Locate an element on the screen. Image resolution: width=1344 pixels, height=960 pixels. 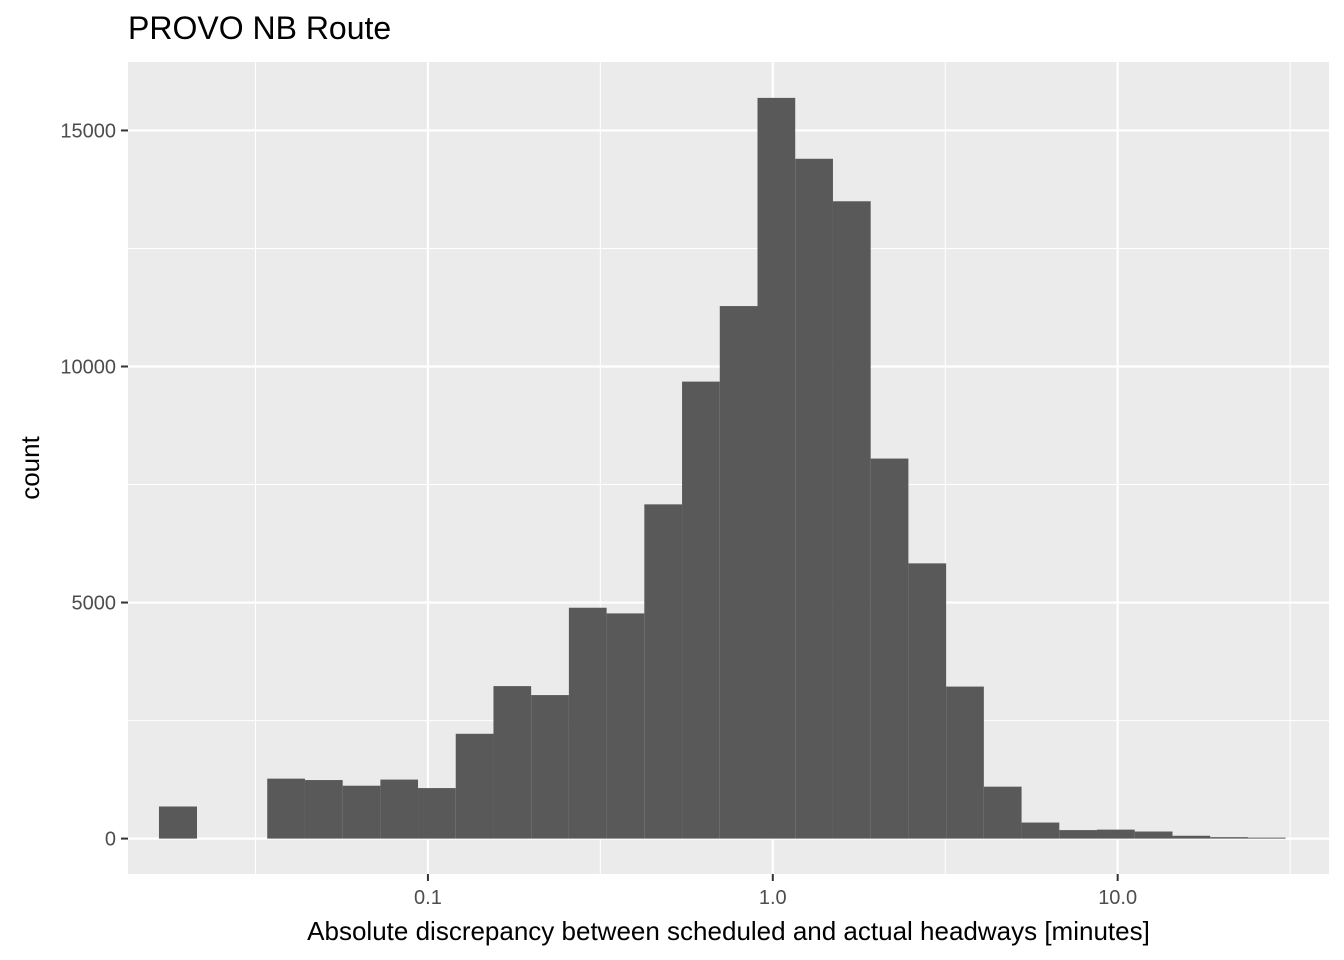
chart-title: PROVO NB Route is located at coordinates (260, 28).